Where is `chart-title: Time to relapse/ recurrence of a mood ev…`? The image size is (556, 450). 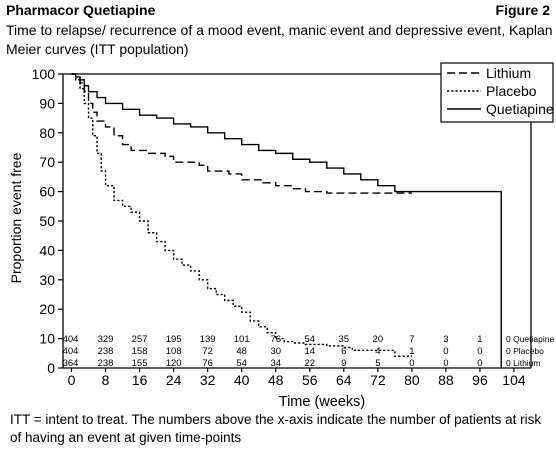 chart-title: Time to relapse/ recurrence of a mood ev… is located at coordinates (279, 39).